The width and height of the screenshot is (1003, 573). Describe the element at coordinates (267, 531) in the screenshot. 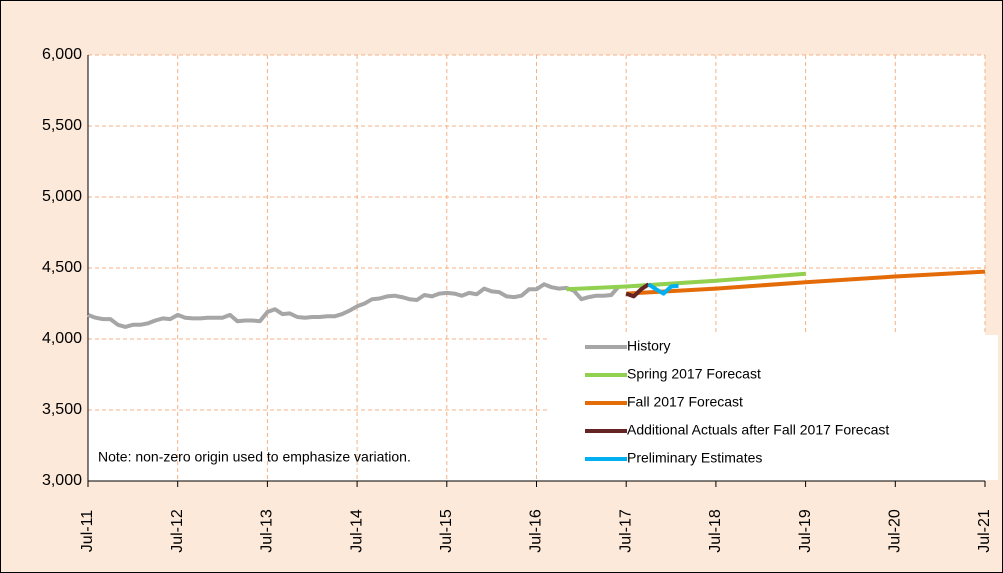

I see `x-tick-label: Jul-13` at that location.